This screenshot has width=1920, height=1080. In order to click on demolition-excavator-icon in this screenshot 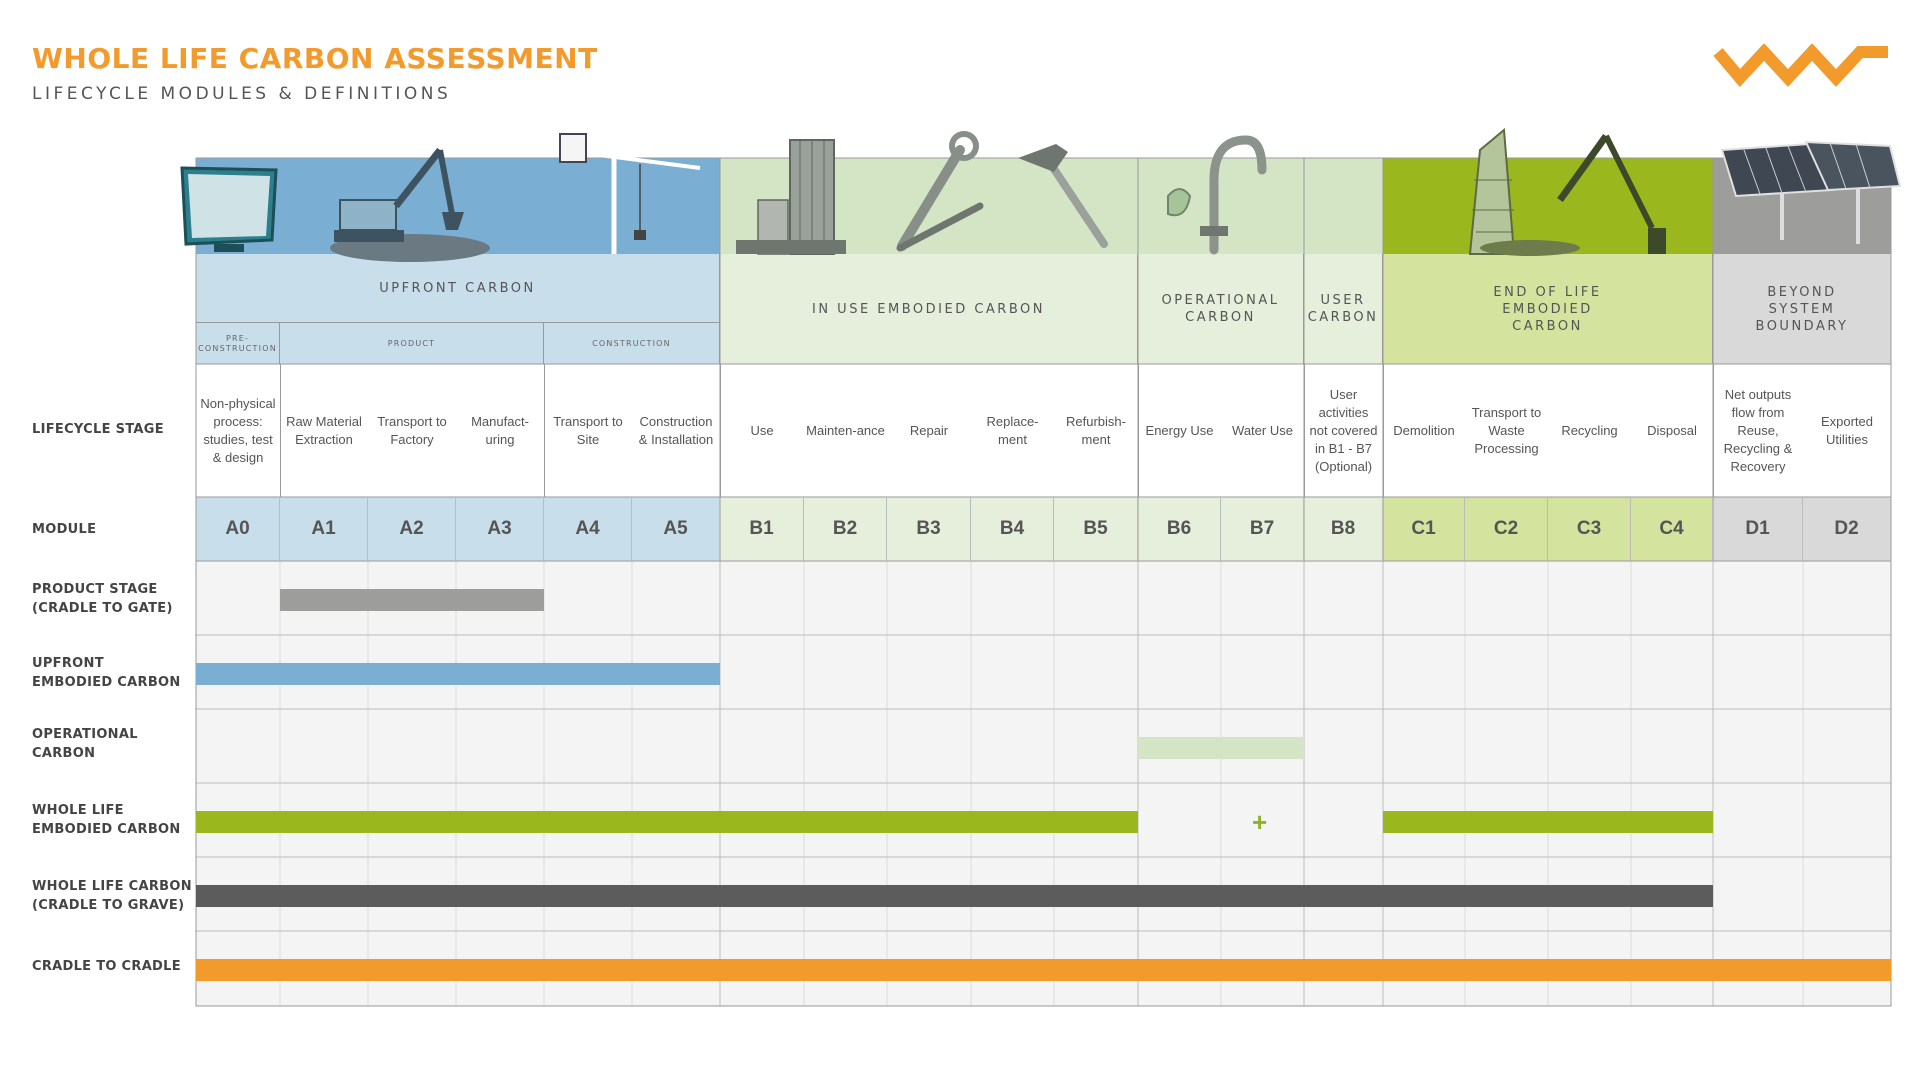, I will do `click(1567, 191)`.